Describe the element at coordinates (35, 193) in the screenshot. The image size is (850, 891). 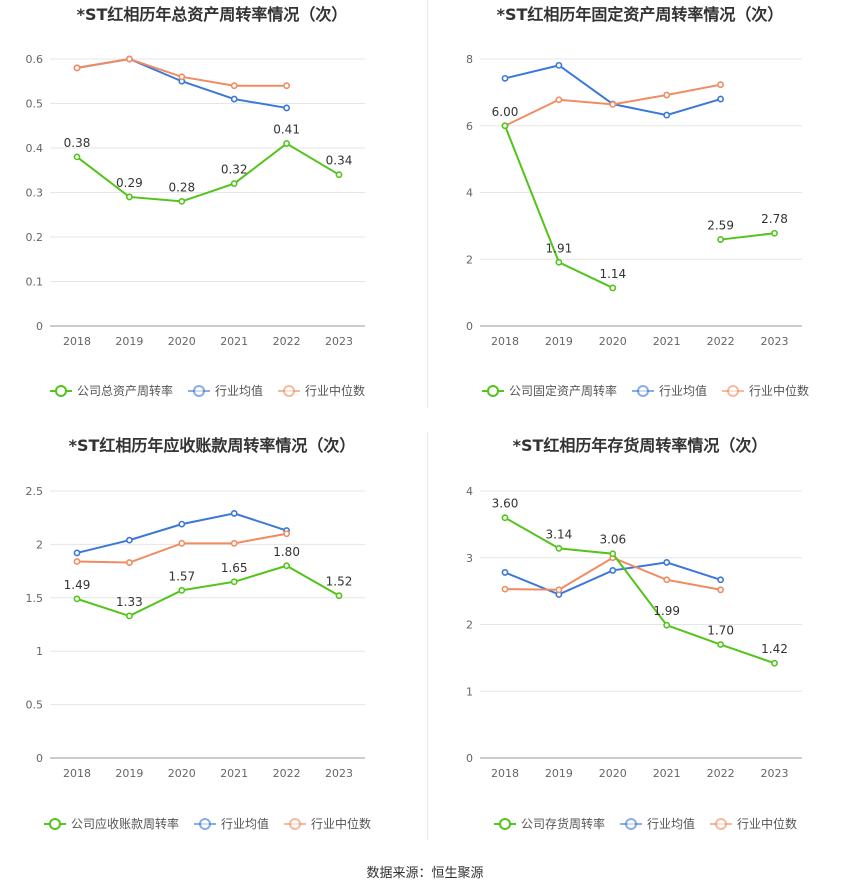
I see `y-tick-label: 0.3` at that location.